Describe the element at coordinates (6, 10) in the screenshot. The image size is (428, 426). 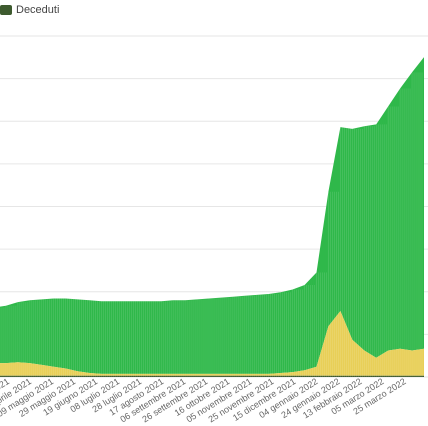
I see `legend-swatch-deceduti` at that location.